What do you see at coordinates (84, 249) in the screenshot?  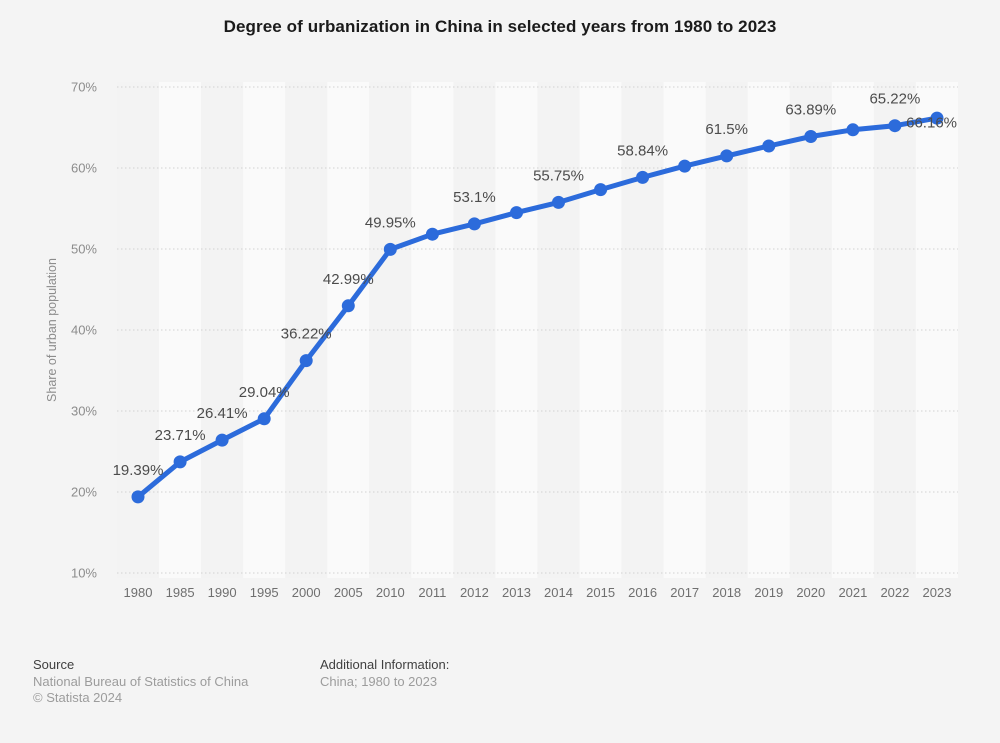 I see `y-tick-label: 50%` at bounding box center [84, 249].